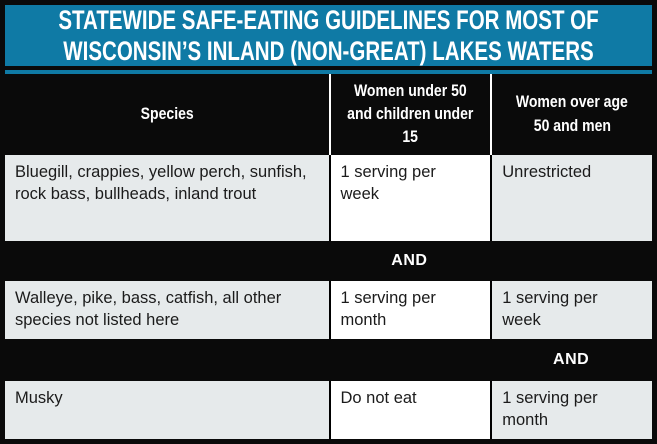 This screenshot has height=444, width=657. I want to click on women-under-50-cell: 1 serving per week, so click(409, 198).